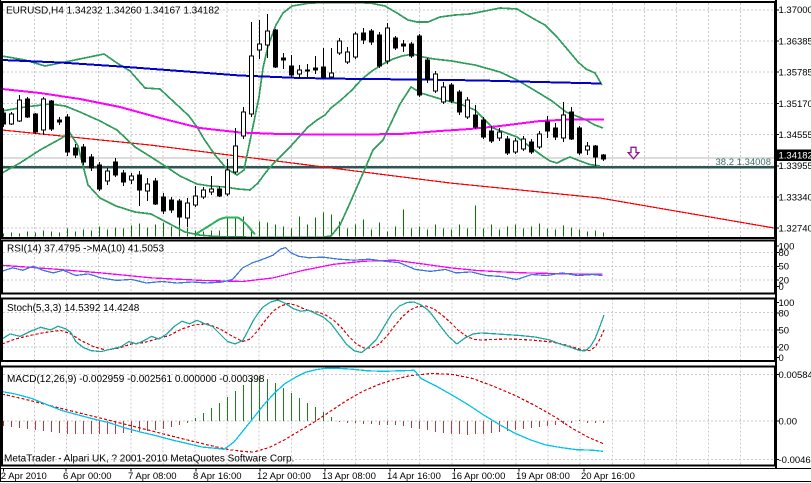 The width and height of the screenshot is (811, 483). Describe the element at coordinates (795, 73) in the screenshot. I see `svg-text: 1.35785` at that location.